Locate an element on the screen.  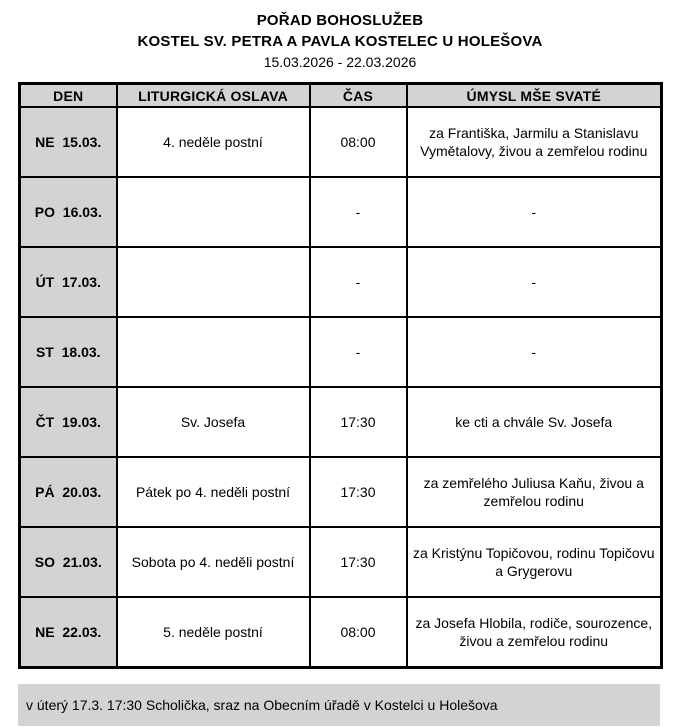
celebration-cell: Pátek po 4. neděli postní is located at coordinates (213, 492).